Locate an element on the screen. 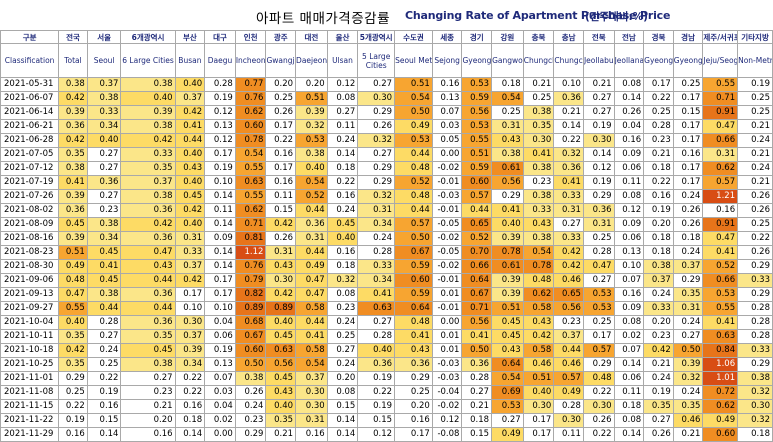 The image size is (773, 442). cell-value: 0.40 is located at coordinates (190, 84).